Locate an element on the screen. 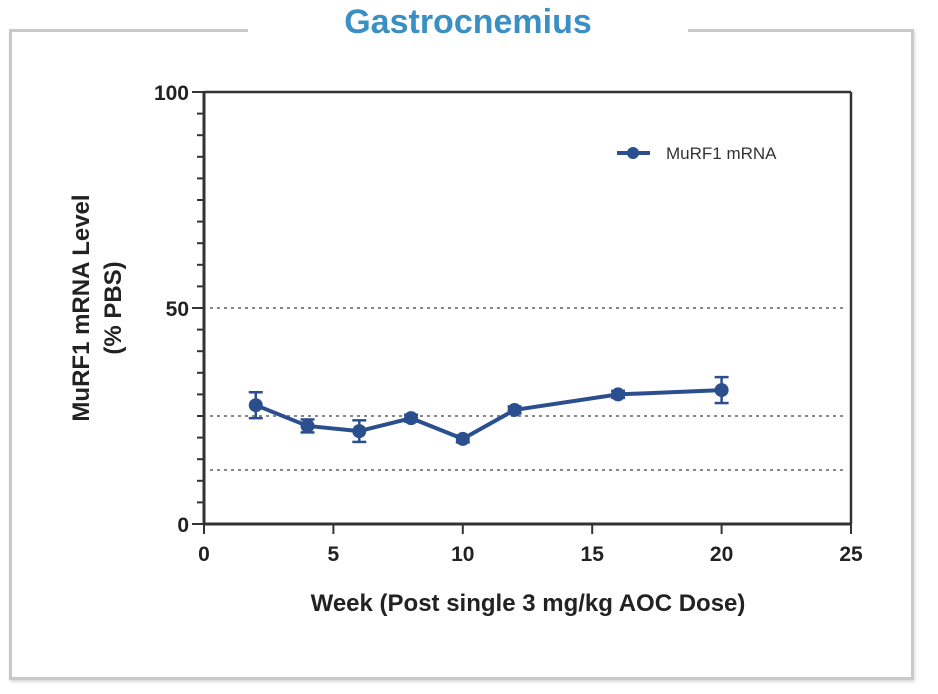 This screenshot has width=938, height=694. x-tick-label: 0 is located at coordinates (204, 554).